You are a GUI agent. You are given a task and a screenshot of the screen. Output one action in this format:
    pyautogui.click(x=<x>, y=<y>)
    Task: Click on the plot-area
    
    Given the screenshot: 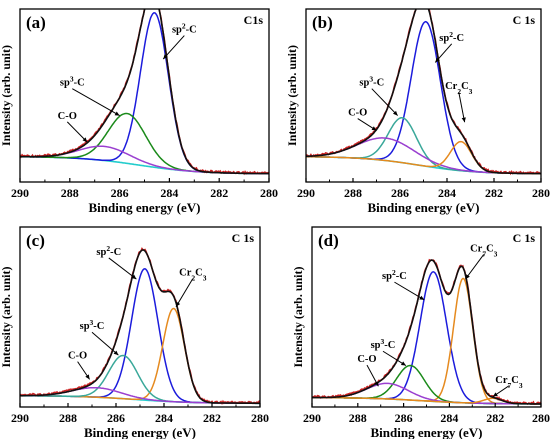 What is the action you would take?
    pyautogui.click(x=426, y=331)
    